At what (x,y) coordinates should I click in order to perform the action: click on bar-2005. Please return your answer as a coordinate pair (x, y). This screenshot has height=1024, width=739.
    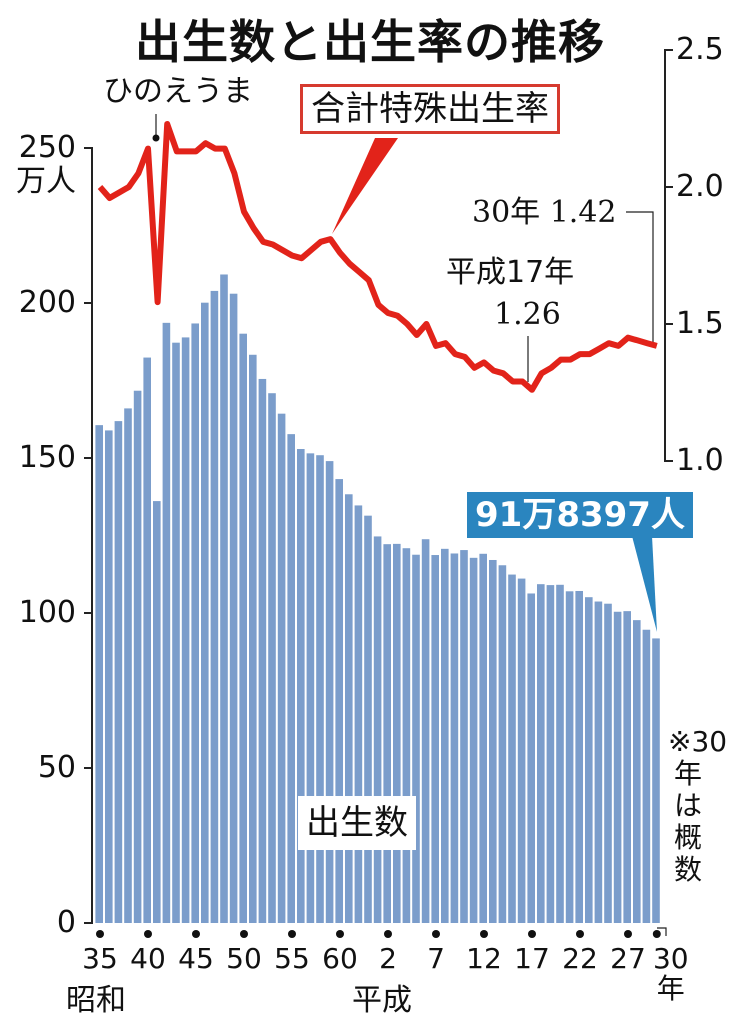
    Looking at the image, I should click on (531, 758).